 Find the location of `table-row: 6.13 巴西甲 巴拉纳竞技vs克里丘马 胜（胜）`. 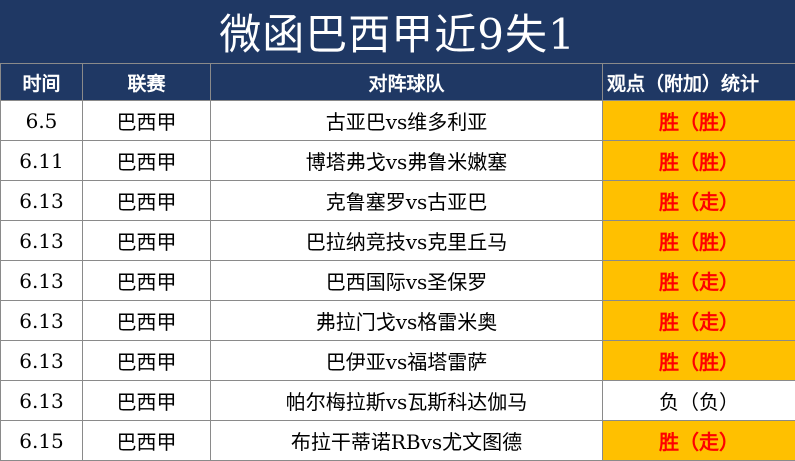

table-row: 6.13 巴西甲 巴拉纳竞技vs克里丘马 胜（胜） is located at coordinates (398, 241).